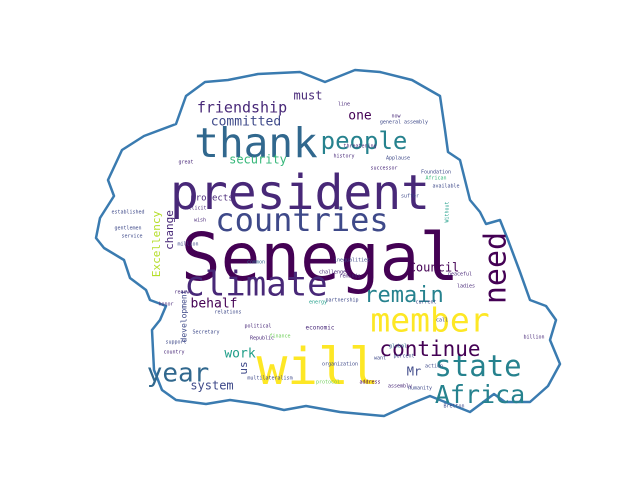 The height and width of the screenshot is (480, 640). I want to click on word-history: history, so click(343, 157).